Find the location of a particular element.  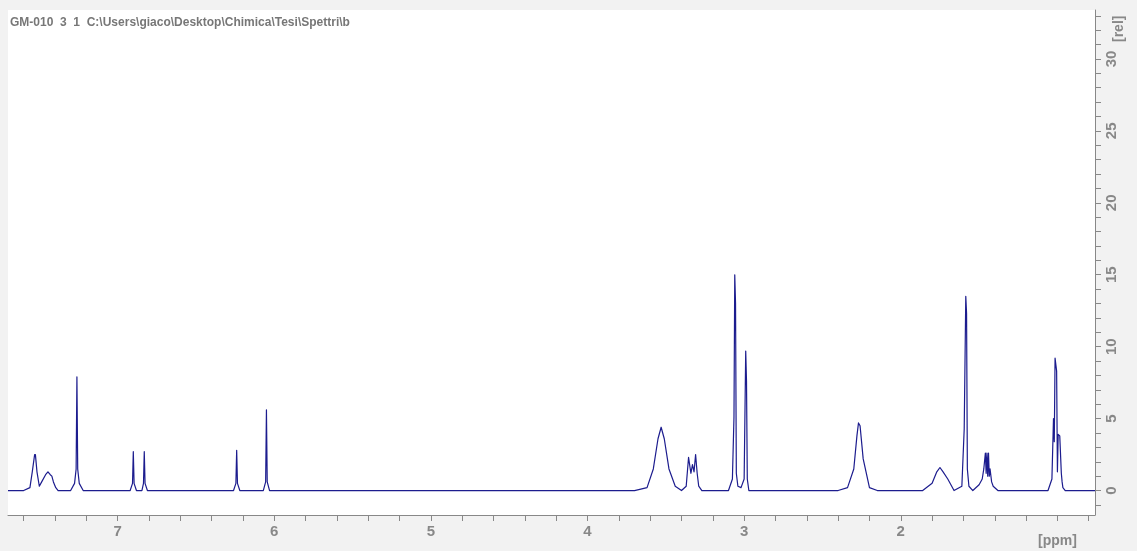

x-tick-label: 5 is located at coordinates (431, 530).